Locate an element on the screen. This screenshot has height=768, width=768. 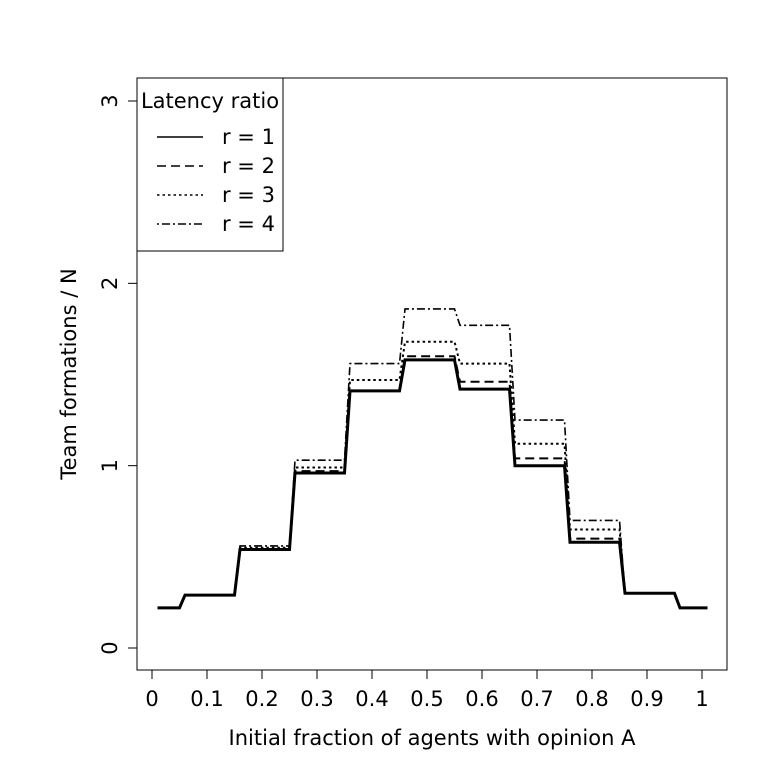
x-tick-label: 0 is located at coordinates (151, 699).